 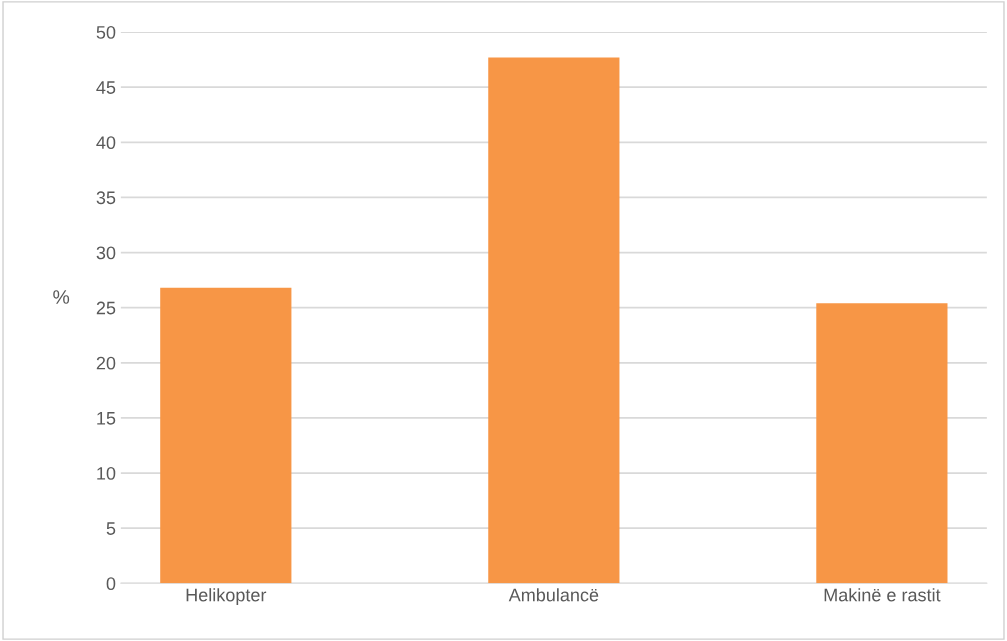 What do you see at coordinates (226, 596) in the screenshot?
I see `x-tick-label: Helikopter` at bounding box center [226, 596].